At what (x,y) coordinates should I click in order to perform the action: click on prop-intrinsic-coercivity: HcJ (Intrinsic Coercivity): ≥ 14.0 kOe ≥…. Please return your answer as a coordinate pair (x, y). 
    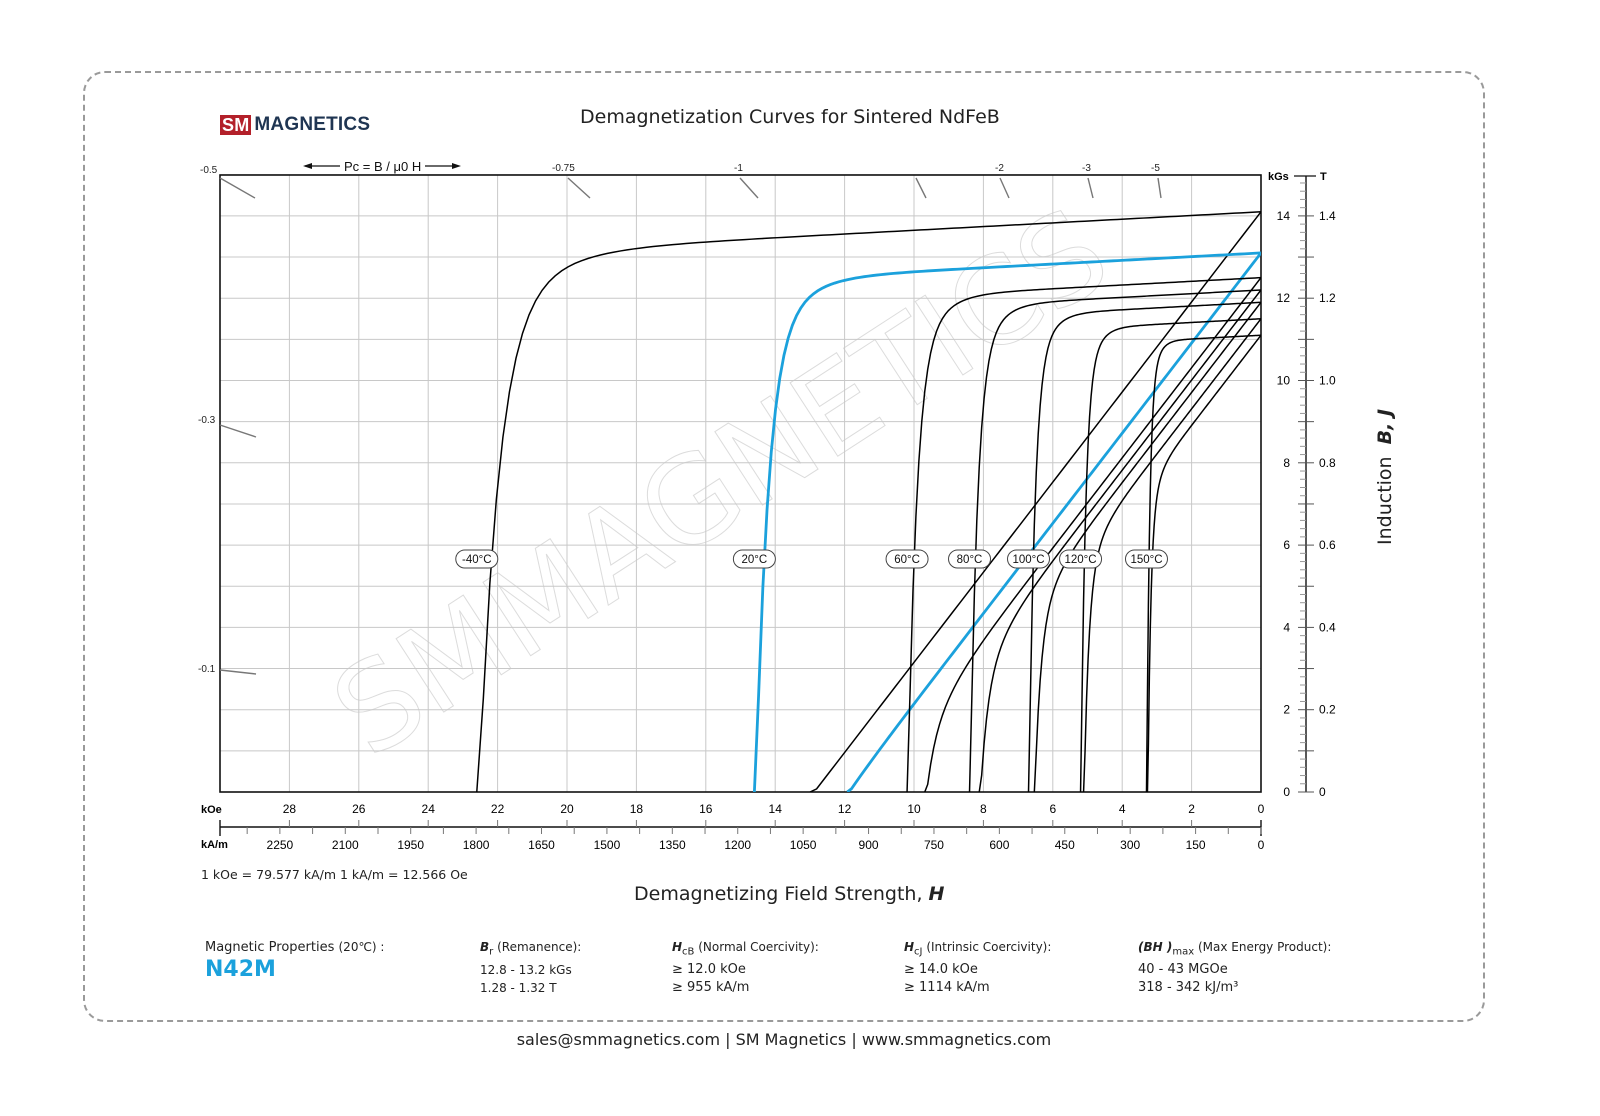
    Looking at the image, I should click on (977, 967).